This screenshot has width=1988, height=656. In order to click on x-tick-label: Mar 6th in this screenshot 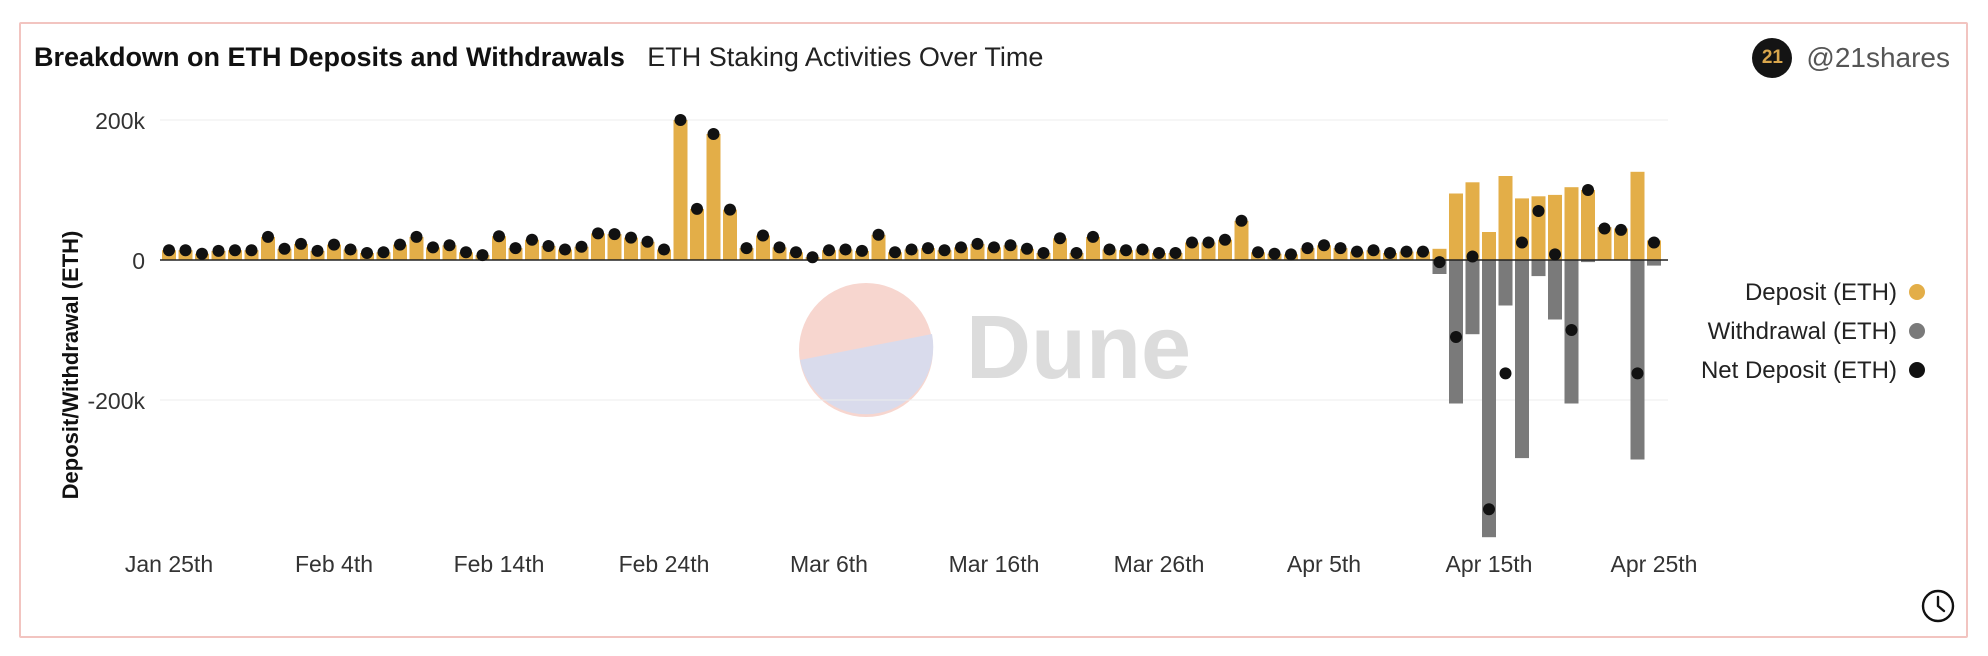, I will do `click(829, 564)`.